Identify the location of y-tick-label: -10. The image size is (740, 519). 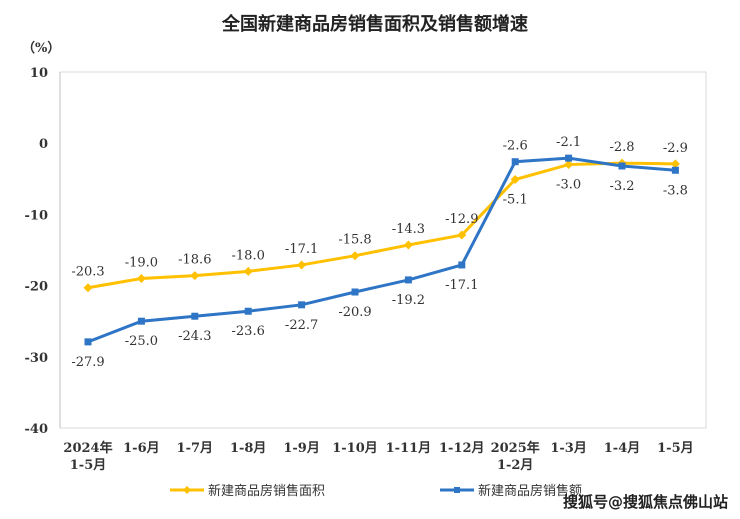
(37, 215).